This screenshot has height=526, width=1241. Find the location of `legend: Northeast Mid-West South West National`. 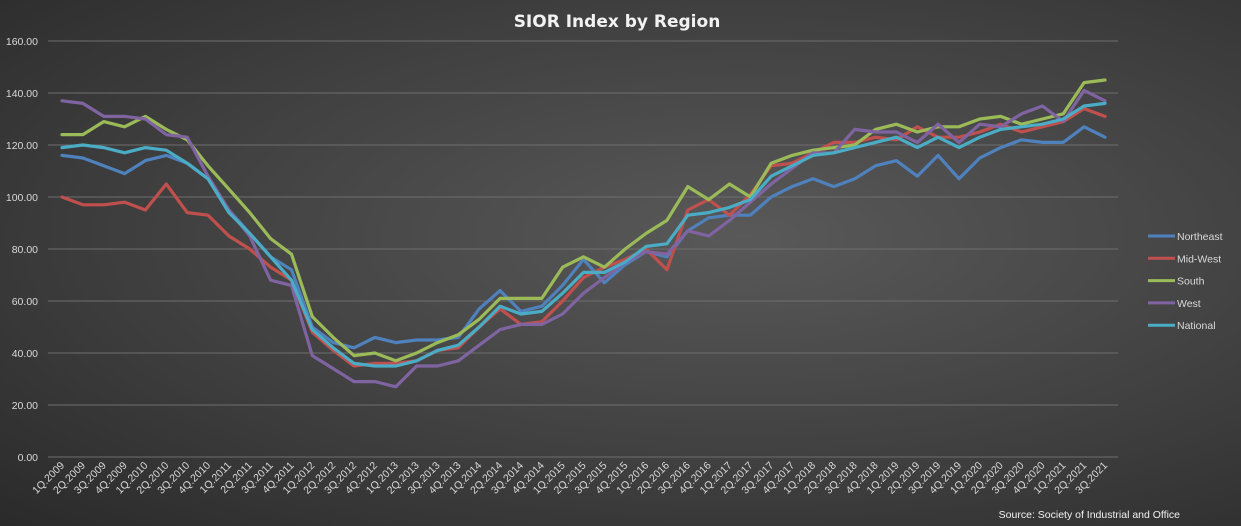

legend: Northeast Mid-West South West National is located at coordinates (1185, 281).